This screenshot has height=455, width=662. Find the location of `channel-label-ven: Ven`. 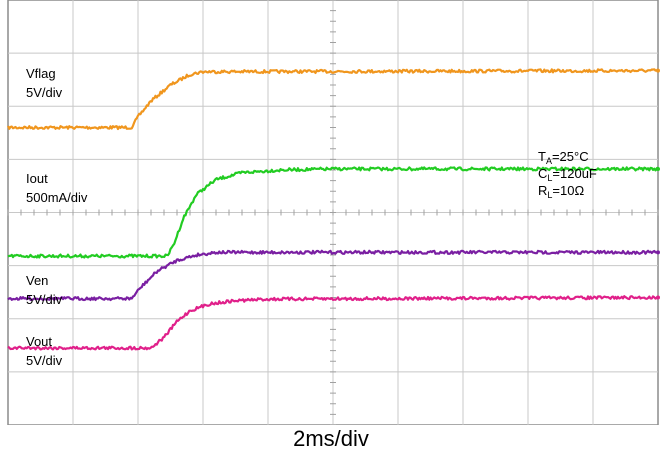

channel-label-ven: Ven is located at coordinates (37, 280).